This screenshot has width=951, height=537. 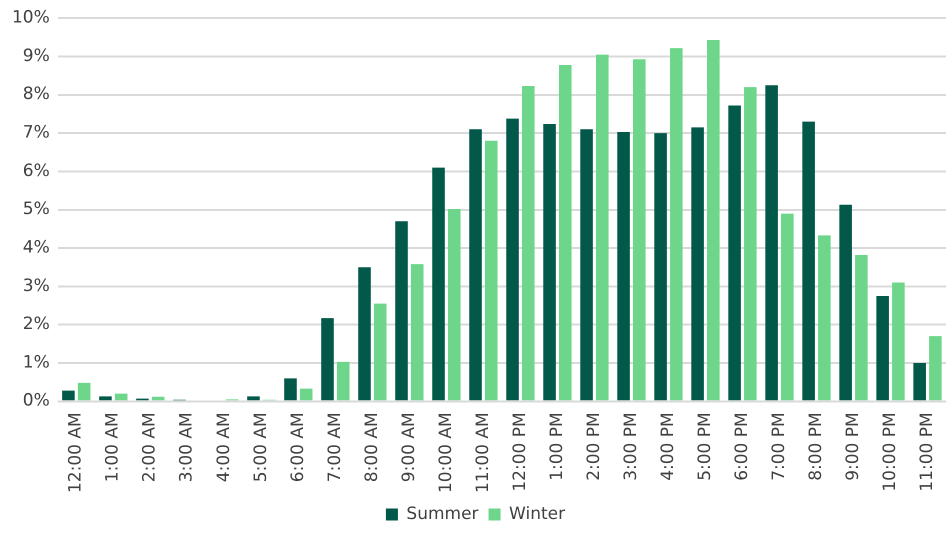 I want to click on x-tick-label: 10:00 AM, so click(x=446, y=453).